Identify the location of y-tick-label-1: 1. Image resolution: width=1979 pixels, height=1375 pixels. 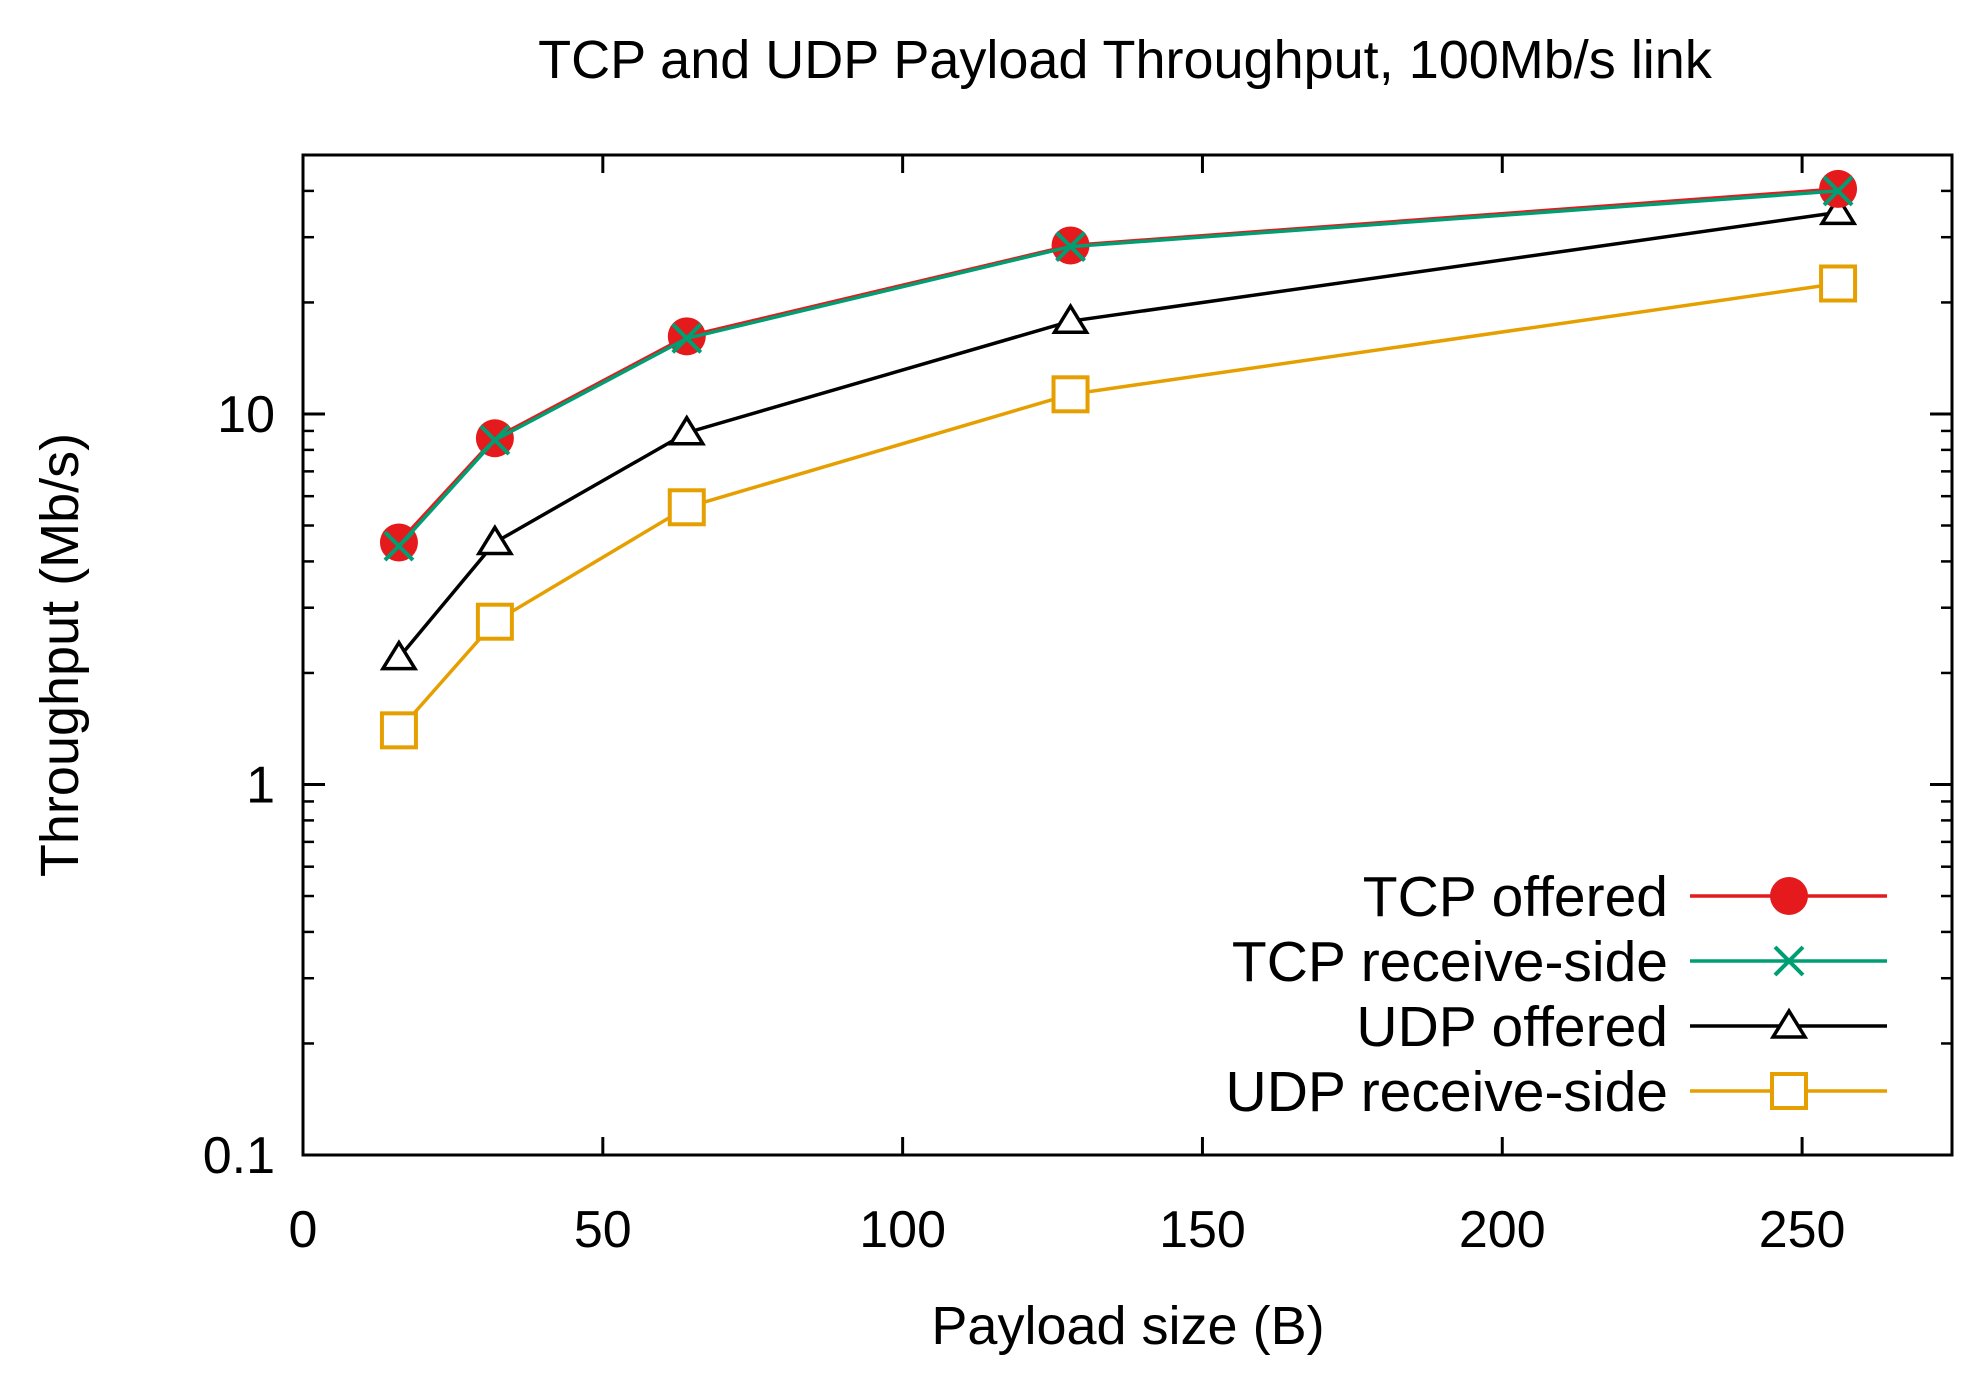
(260, 785).